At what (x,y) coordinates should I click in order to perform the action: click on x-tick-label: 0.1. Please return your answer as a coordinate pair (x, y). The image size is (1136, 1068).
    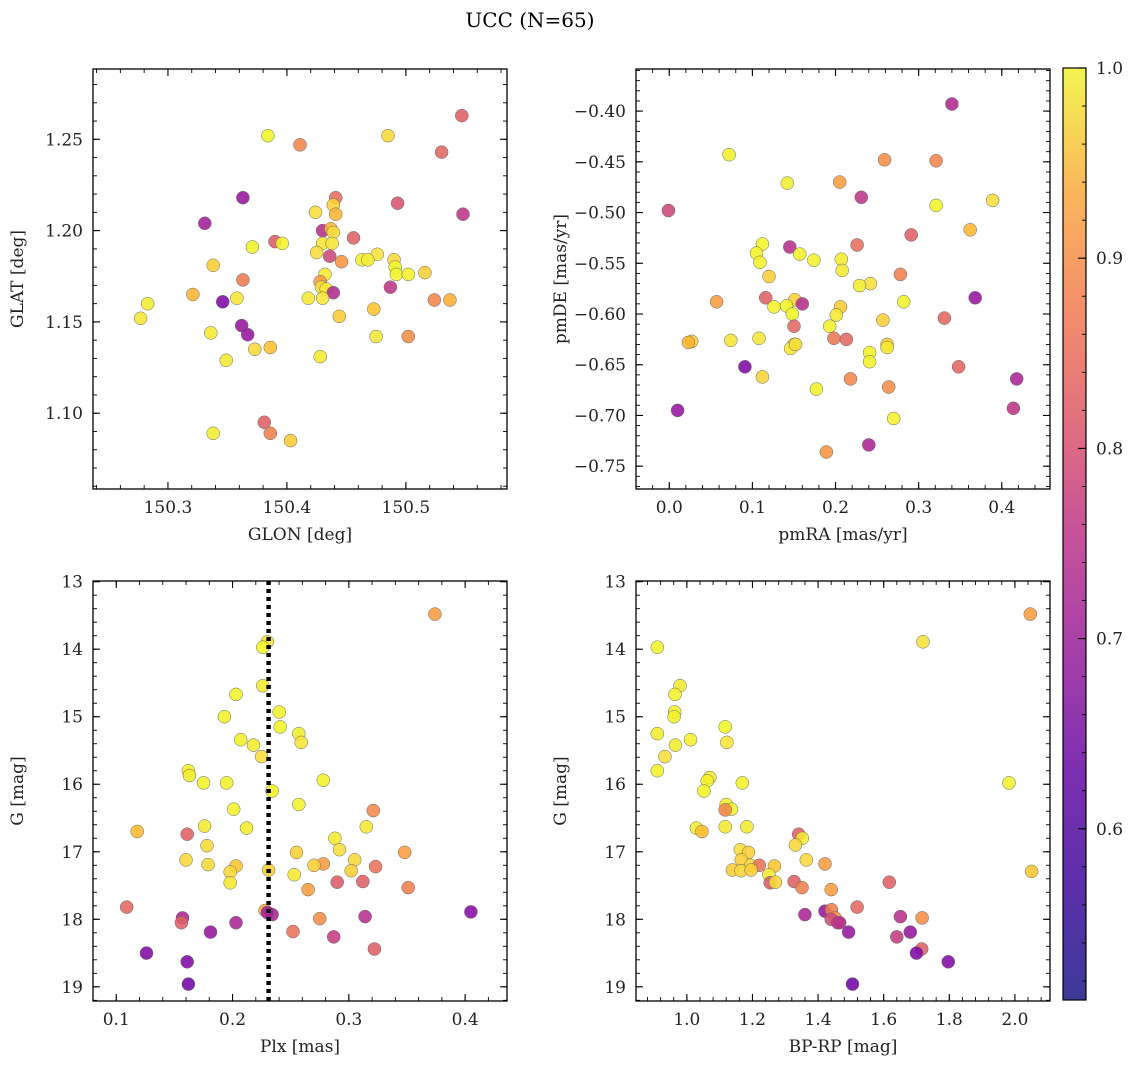
    Looking at the image, I should click on (116, 1020).